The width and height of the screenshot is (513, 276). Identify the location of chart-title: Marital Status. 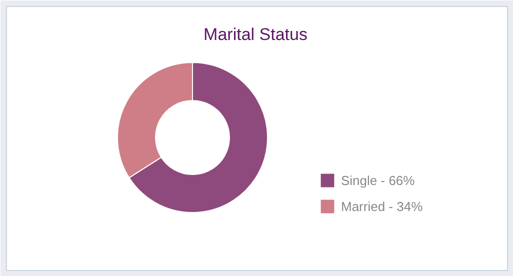
(256, 34).